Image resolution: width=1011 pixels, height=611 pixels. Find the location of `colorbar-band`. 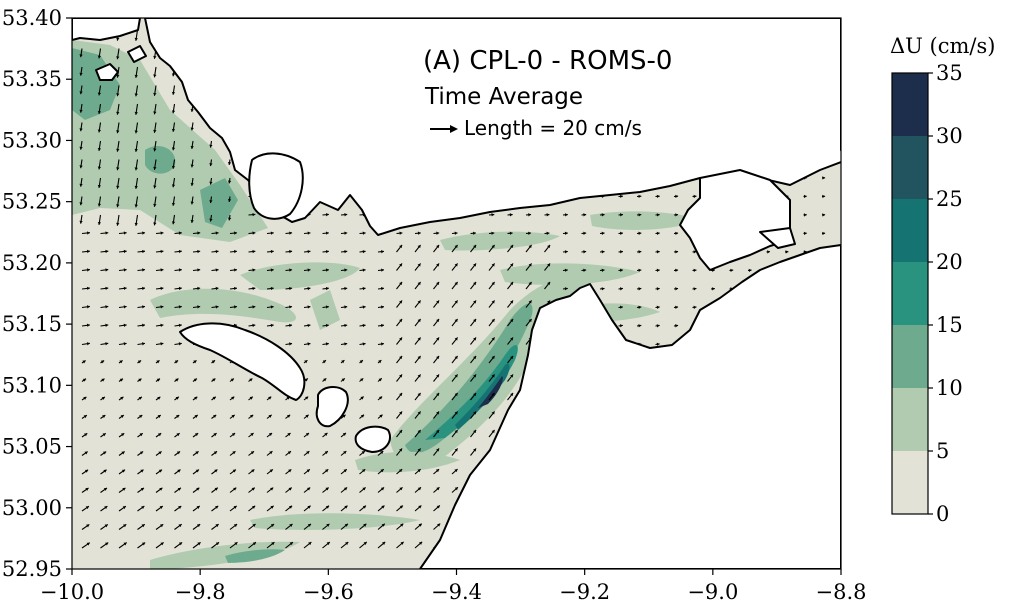

colorbar-band is located at coordinates (910, 104).